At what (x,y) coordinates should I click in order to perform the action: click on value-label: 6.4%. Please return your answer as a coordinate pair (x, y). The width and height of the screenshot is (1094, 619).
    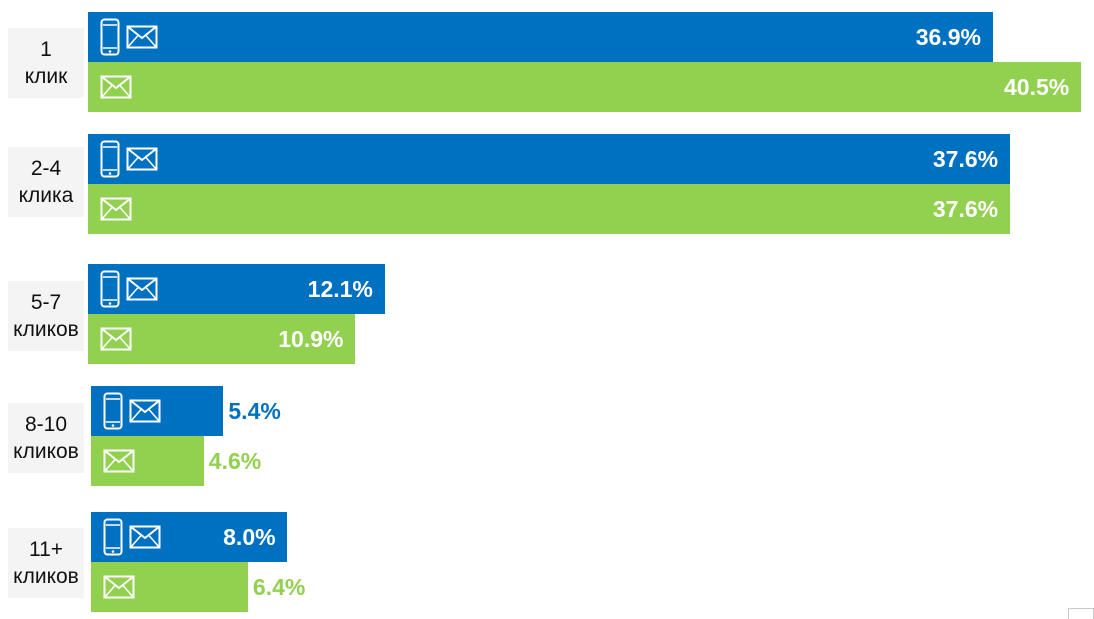
    Looking at the image, I should click on (279, 587).